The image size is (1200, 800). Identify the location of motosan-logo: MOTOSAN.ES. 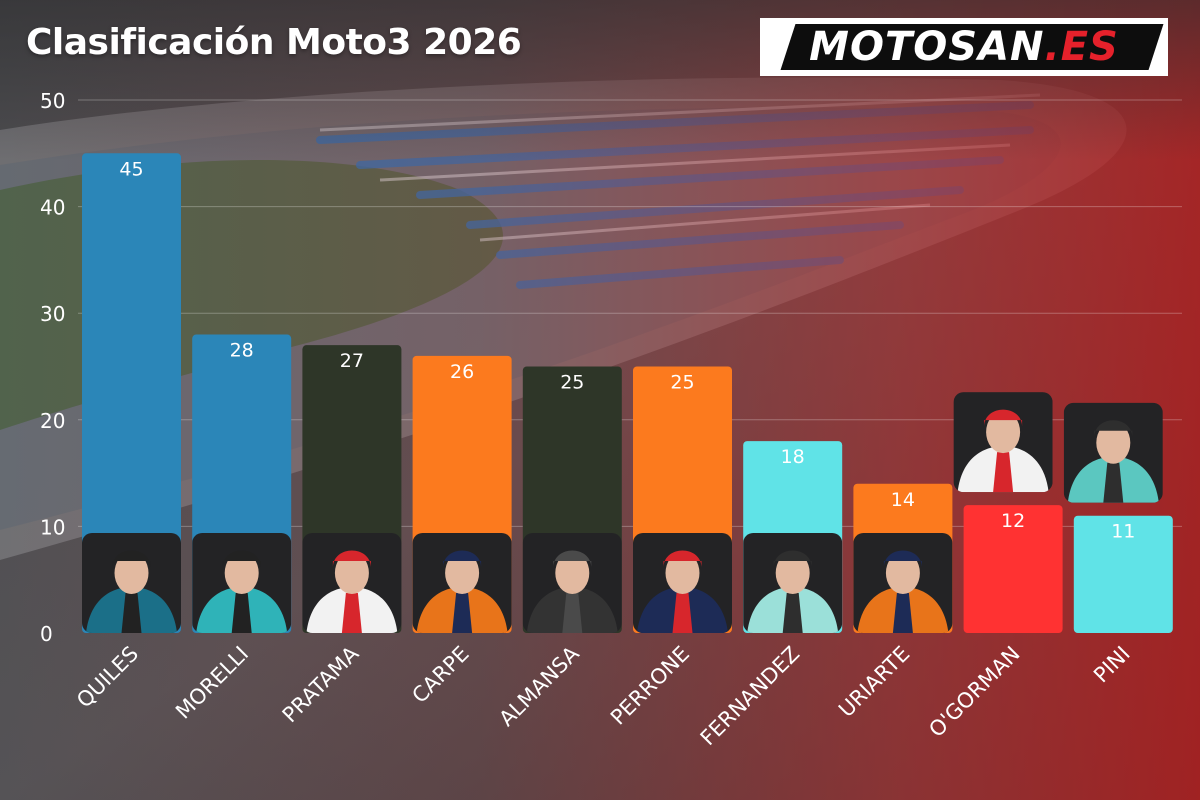
(964, 47).